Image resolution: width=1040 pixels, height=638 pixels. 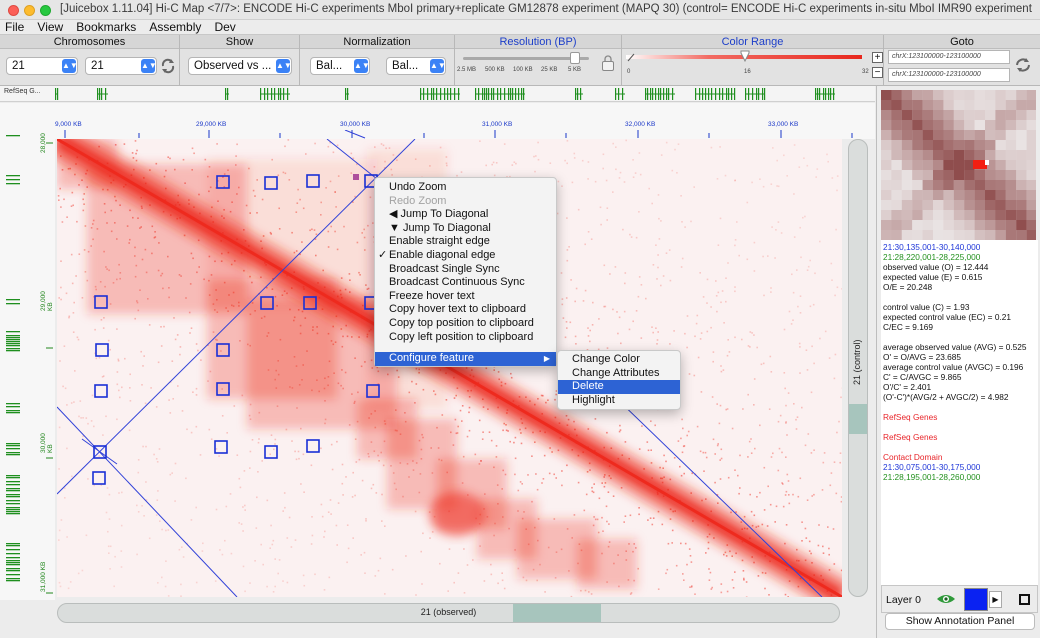 What do you see at coordinates (465, 270) in the screenshot?
I see `context-menu-item: Broadcast Single Sync` at bounding box center [465, 270].